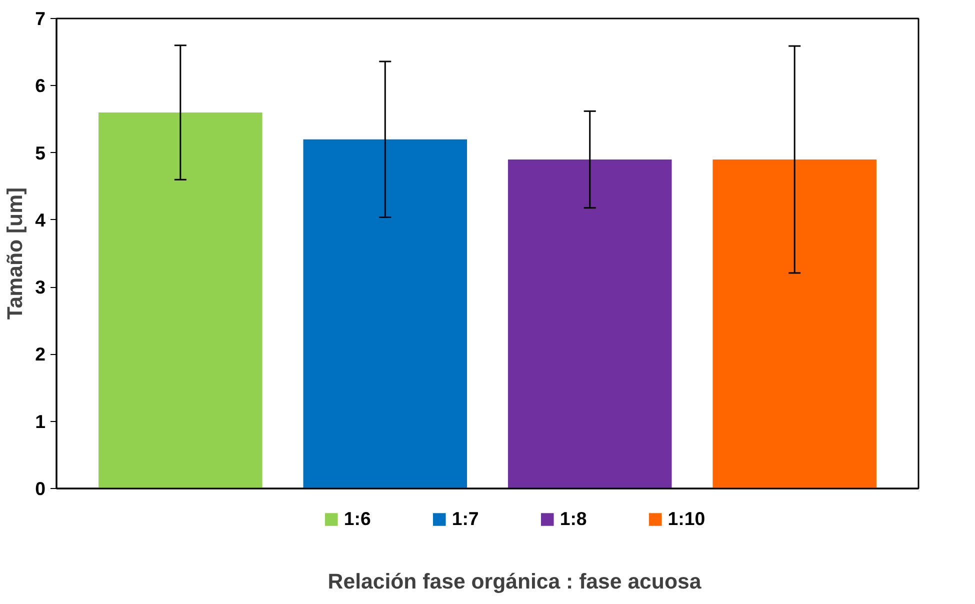 The image size is (975, 604). I want to click on y-axis-title: Tamaño [um], so click(15, 253).